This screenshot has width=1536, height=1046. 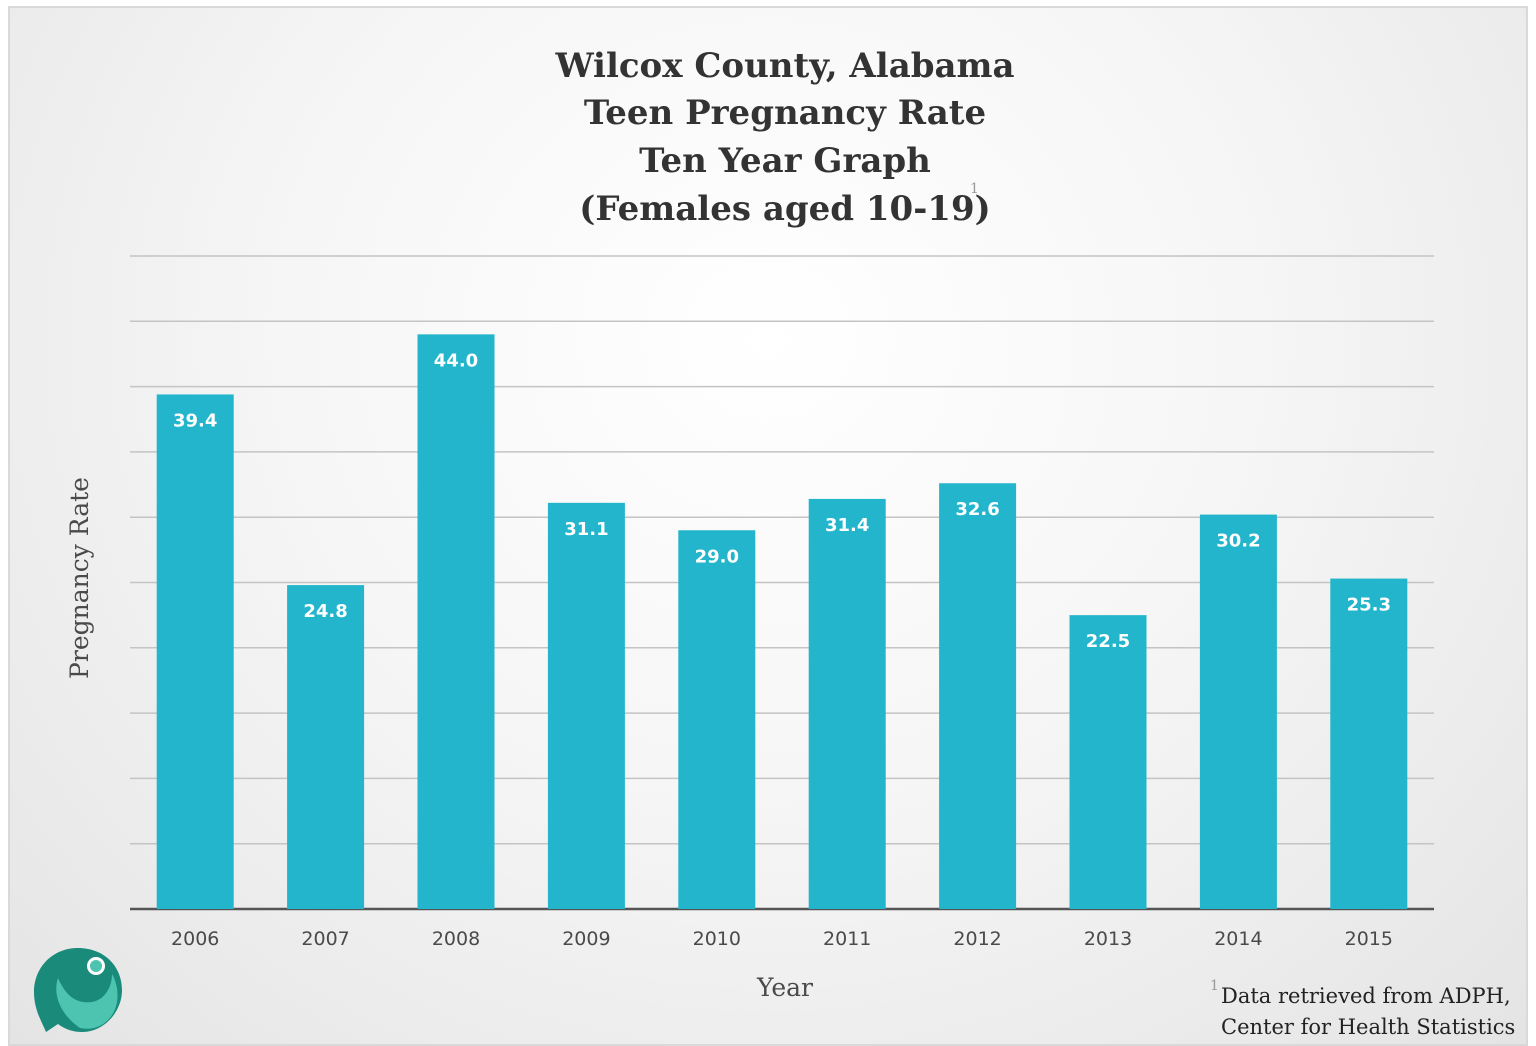 What do you see at coordinates (1108, 762) in the screenshot?
I see `bar-2013` at bounding box center [1108, 762].